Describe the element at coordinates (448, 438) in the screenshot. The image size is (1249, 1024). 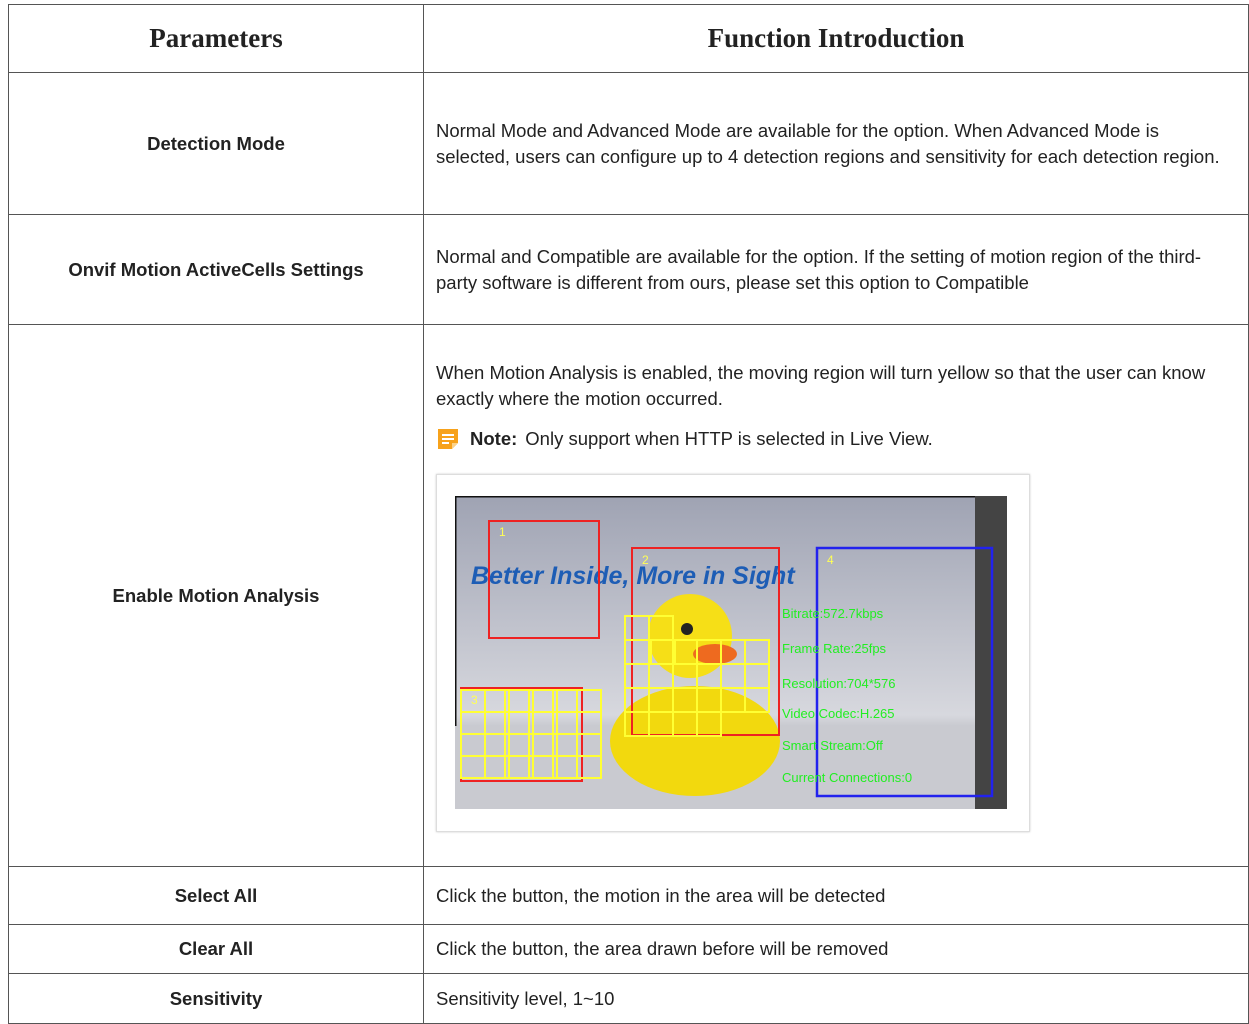
I see `note-icon` at that location.